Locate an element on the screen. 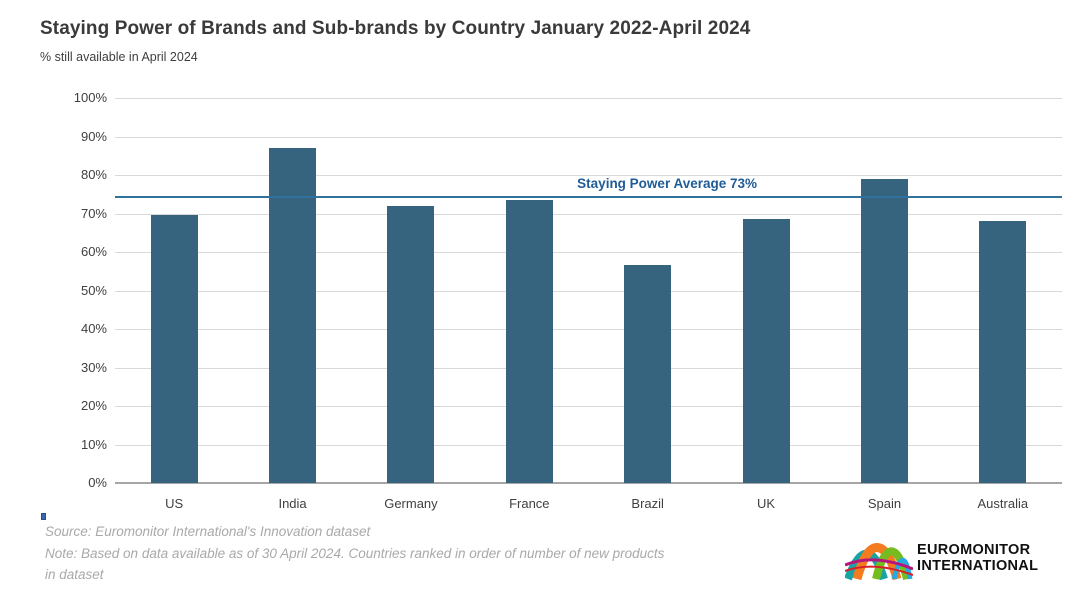 The width and height of the screenshot is (1080, 594). y-tick-label: 80% is located at coordinates (93, 174).